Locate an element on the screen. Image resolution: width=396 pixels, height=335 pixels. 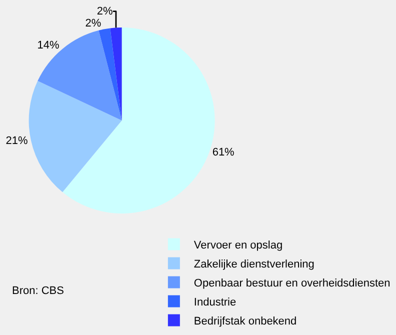
data-label: 61% is located at coordinates (223, 152).